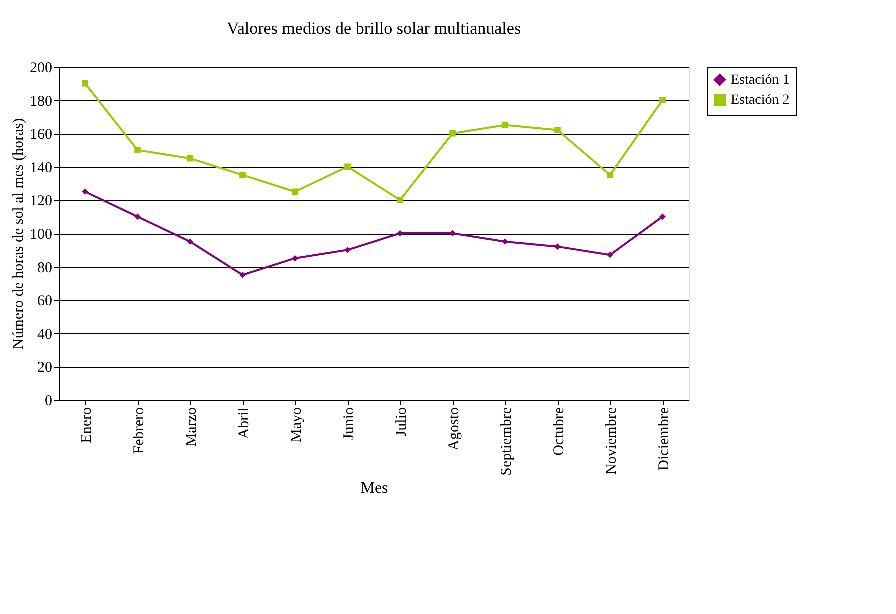 Image resolution: width=896 pixels, height=614 pixels. I want to click on x-tick-label: Noviembre, so click(612, 441).